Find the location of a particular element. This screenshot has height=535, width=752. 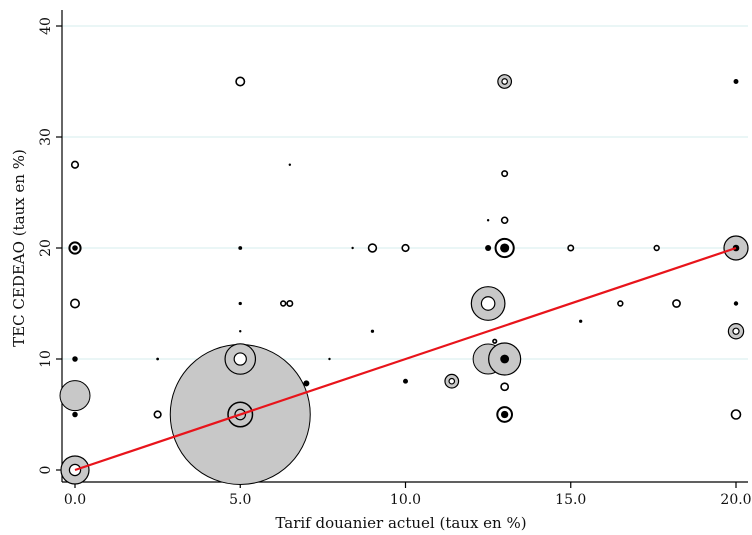

marker-bubble is located at coordinates (75, 396).